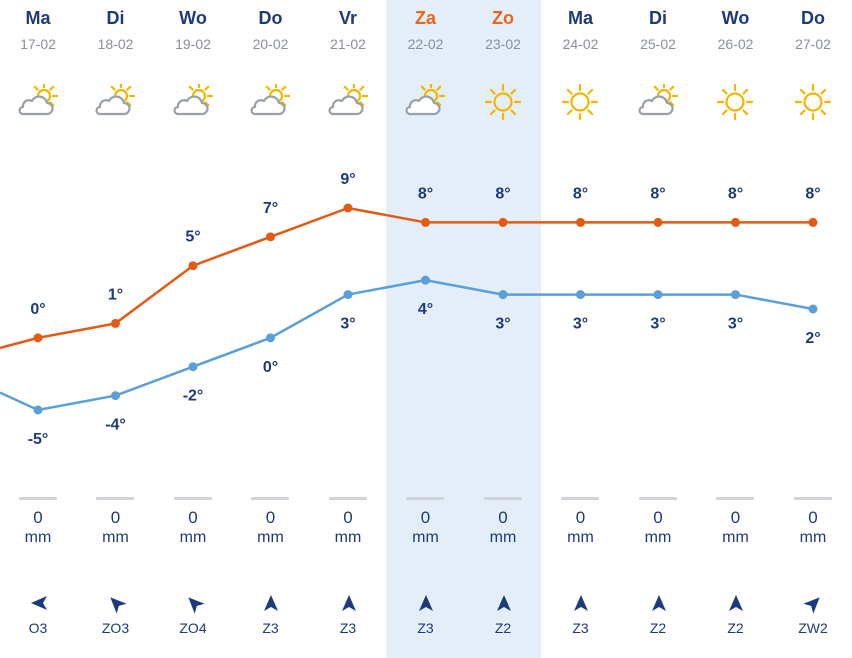 This screenshot has width=852, height=658. I want to click on wind-label: ZO3, so click(115, 628).